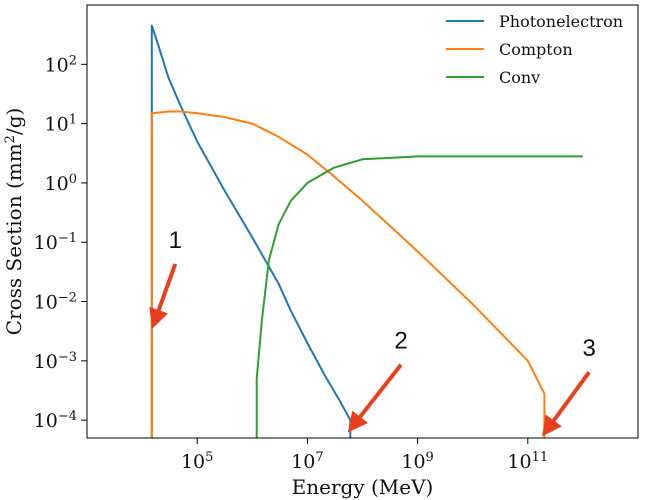 This screenshot has height=500, width=666. What do you see at coordinates (319, 457) in the screenshot?
I see `x-tick-label-exponent: 7` at bounding box center [319, 457].